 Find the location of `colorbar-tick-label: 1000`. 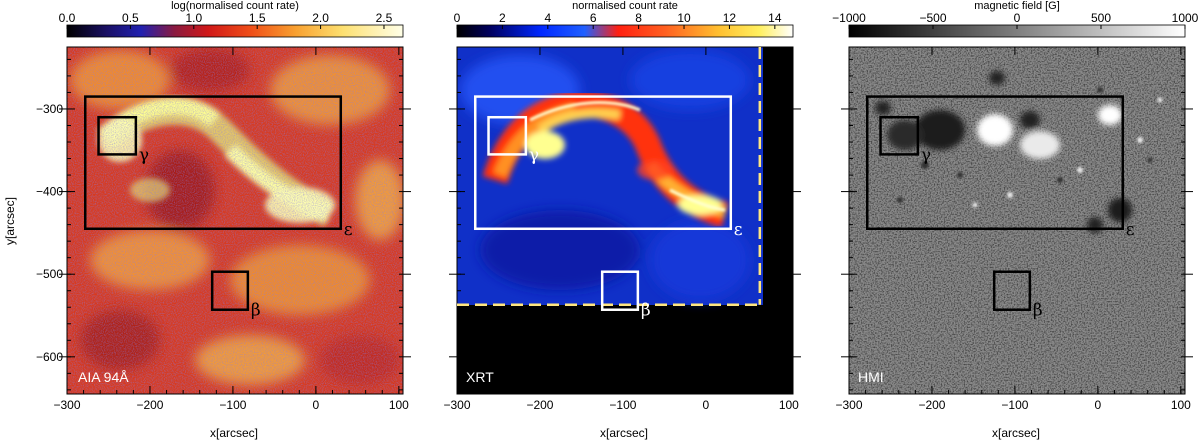

colorbar-tick-label: 1000 is located at coordinates (1185, 18).